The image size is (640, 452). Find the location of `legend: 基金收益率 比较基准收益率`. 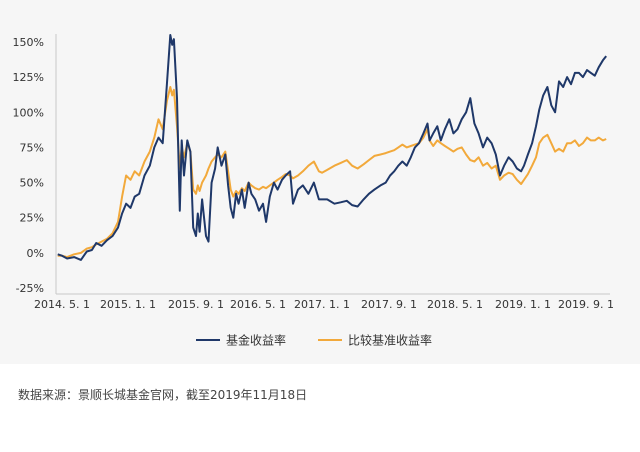

legend: 基金收益率 比较基准收益率 is located at coordinates (314, 340).